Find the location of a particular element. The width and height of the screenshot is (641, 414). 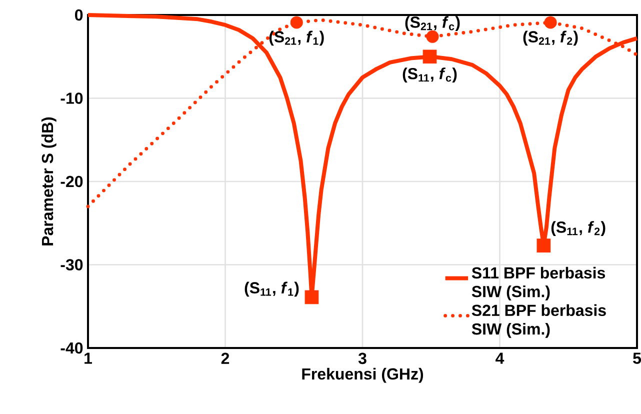

y-tick-label: -10 is located at coordinates (71, 98).